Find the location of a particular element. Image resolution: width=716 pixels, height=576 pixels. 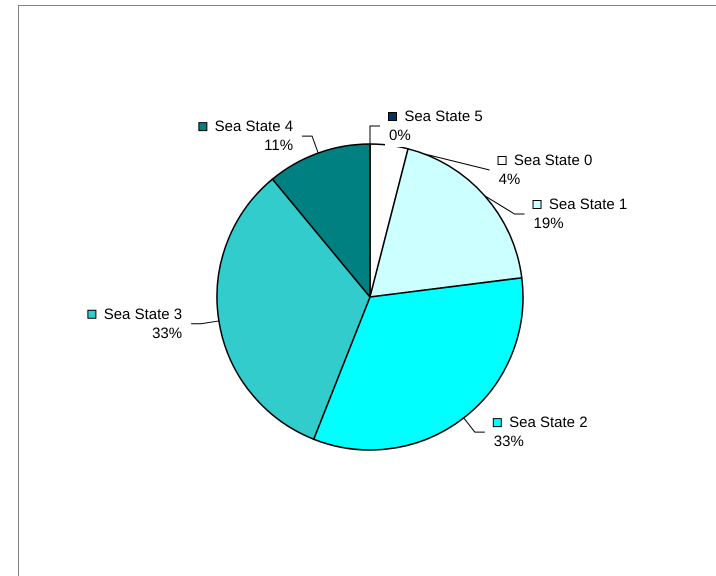

data-label: 11% is located at coordinates (279, 145).